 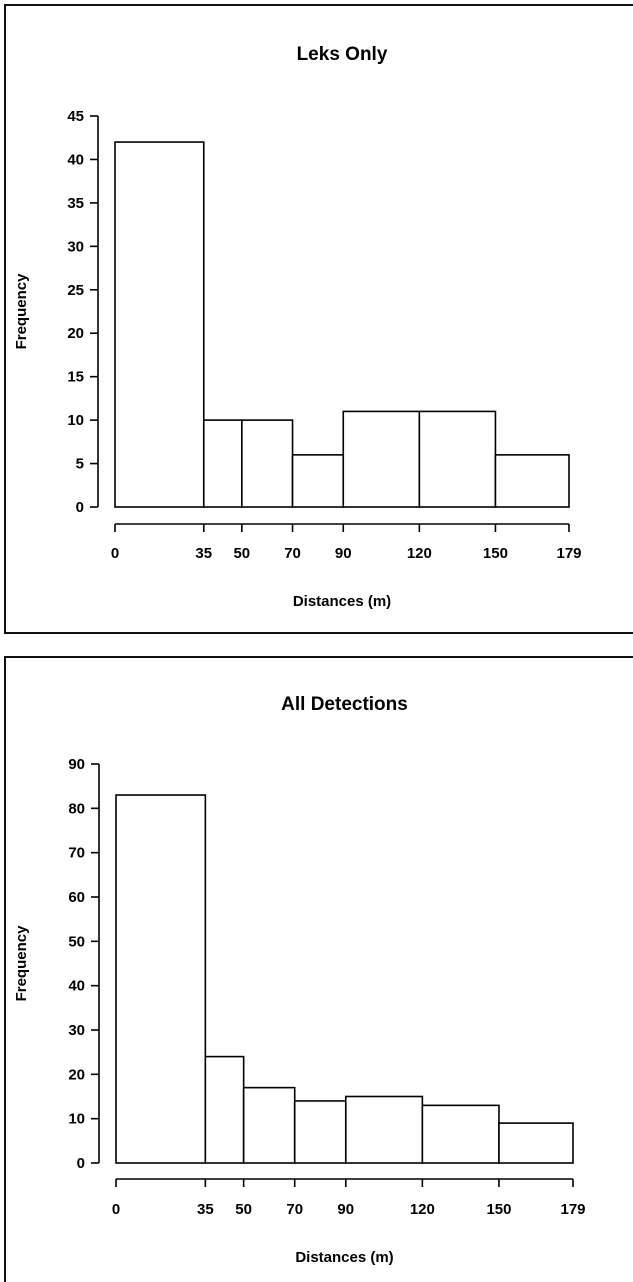 What do you see at coordinates (75, 377) in the screenshot?
I see `y-tick-label: 15` at bounding box center [75, 377].